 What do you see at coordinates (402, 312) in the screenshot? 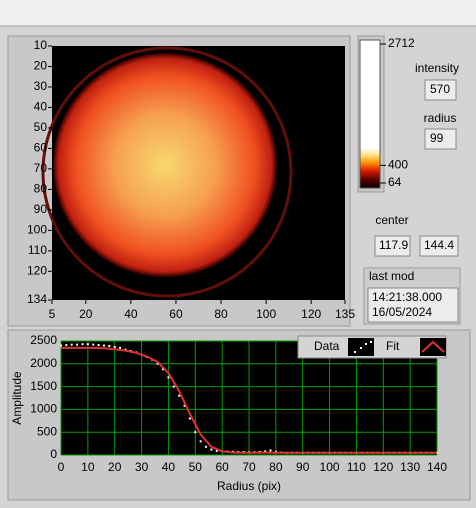
I see `last-mod-date: 16/05/2024` at bounding box center [402, 312].